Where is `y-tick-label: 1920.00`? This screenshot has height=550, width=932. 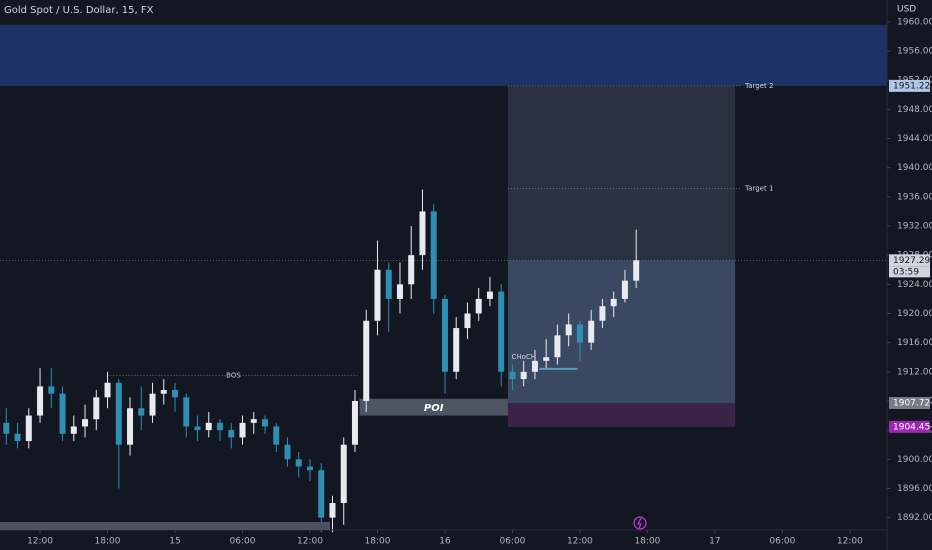 y-tick-label: 1920.00 is located at coordinates (914, 314).